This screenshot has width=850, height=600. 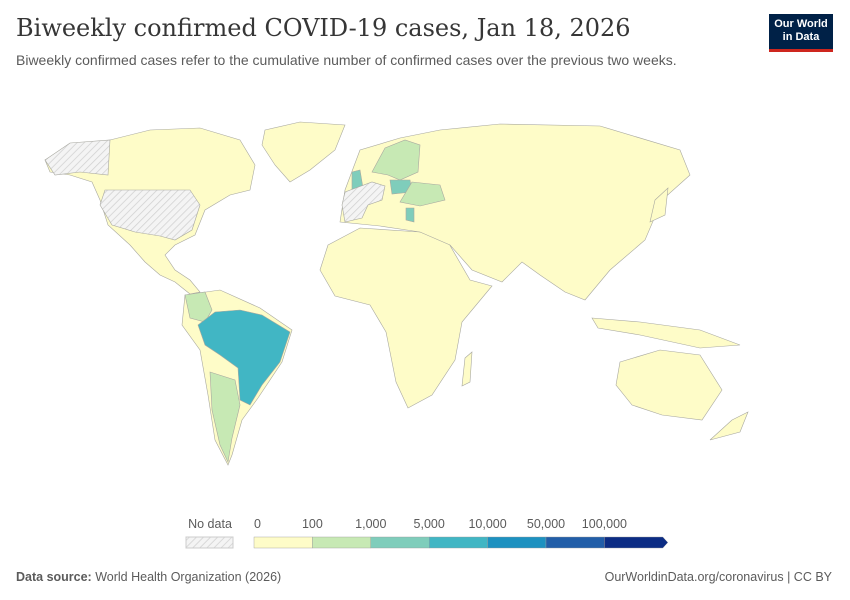 I want to click on region-australia, so click(x=669, y=385).